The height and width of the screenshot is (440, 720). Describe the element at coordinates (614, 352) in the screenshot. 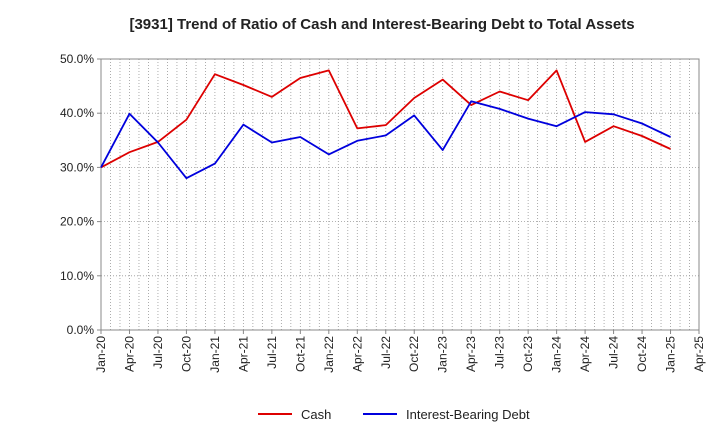

I see `x-tick-label: Jul-24` at that location.